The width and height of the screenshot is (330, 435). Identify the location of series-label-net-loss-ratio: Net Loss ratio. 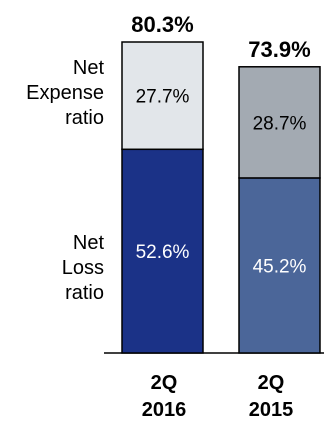
(63, 268).